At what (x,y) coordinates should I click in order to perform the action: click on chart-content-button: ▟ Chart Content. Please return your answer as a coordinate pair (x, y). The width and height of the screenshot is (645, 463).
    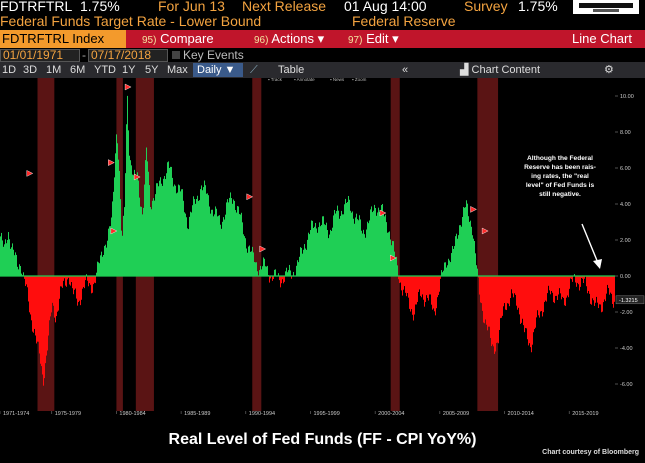
    Looking at the image, I should click on (500, 70).